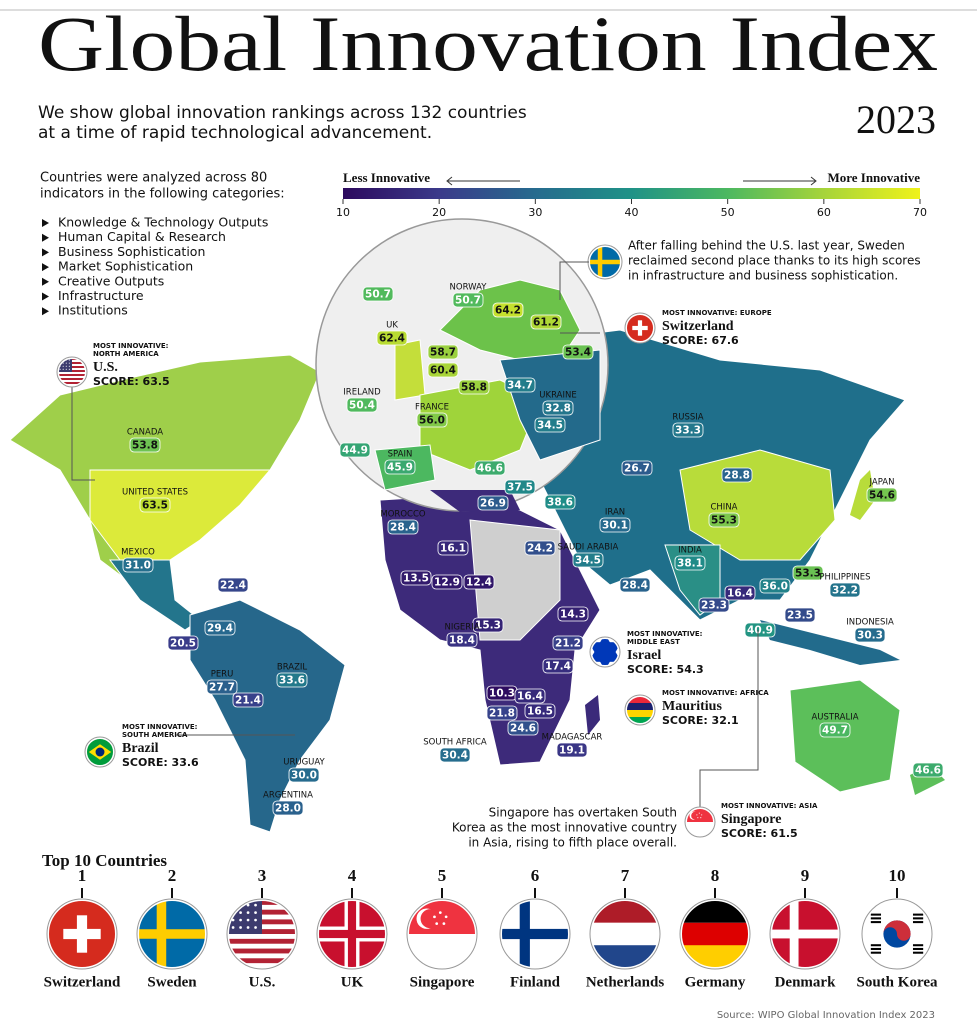  Describe the element at coordinates (172, 982) in the screenshot. I see `top10-country: Sweden` at that location.